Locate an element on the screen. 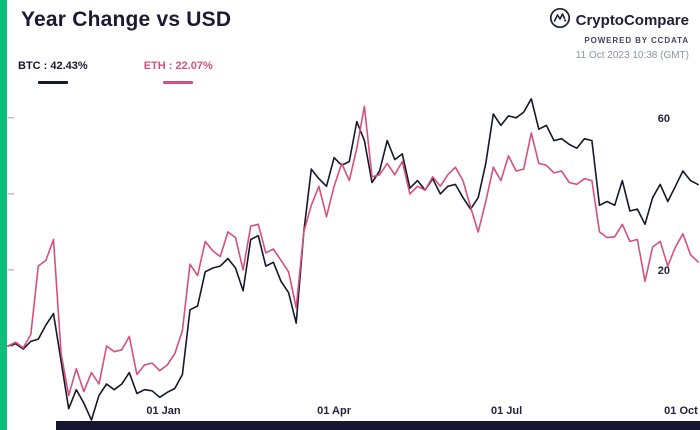 The image size is (700, 430). btc-line-swatch is located at coordinates (52, 82).